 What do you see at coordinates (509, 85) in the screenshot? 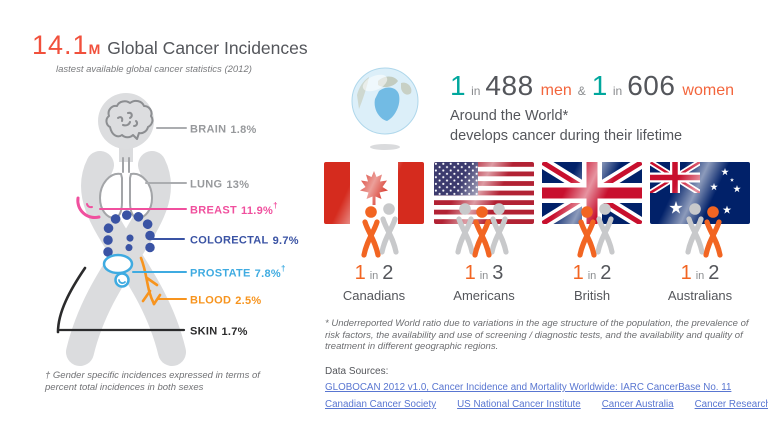
I see `men-ratio-denom: 488` at bounding box center [509, 85].